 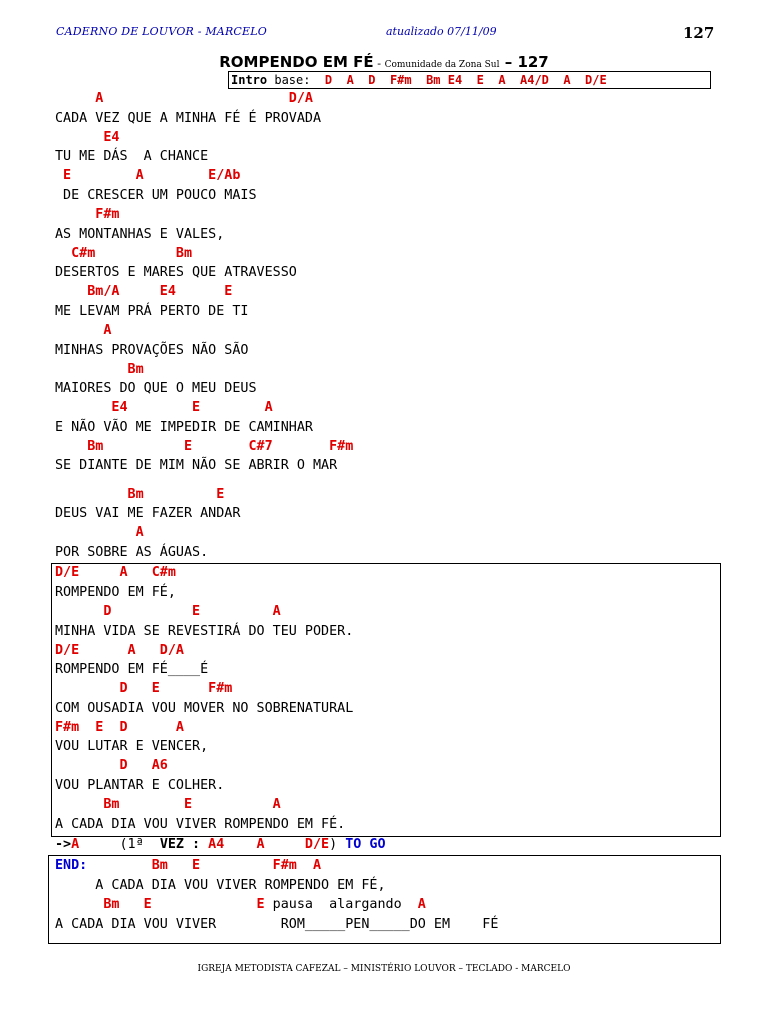 I want to click on chord-line: Bm E C#7 F#m, so click(x=204, y=446).